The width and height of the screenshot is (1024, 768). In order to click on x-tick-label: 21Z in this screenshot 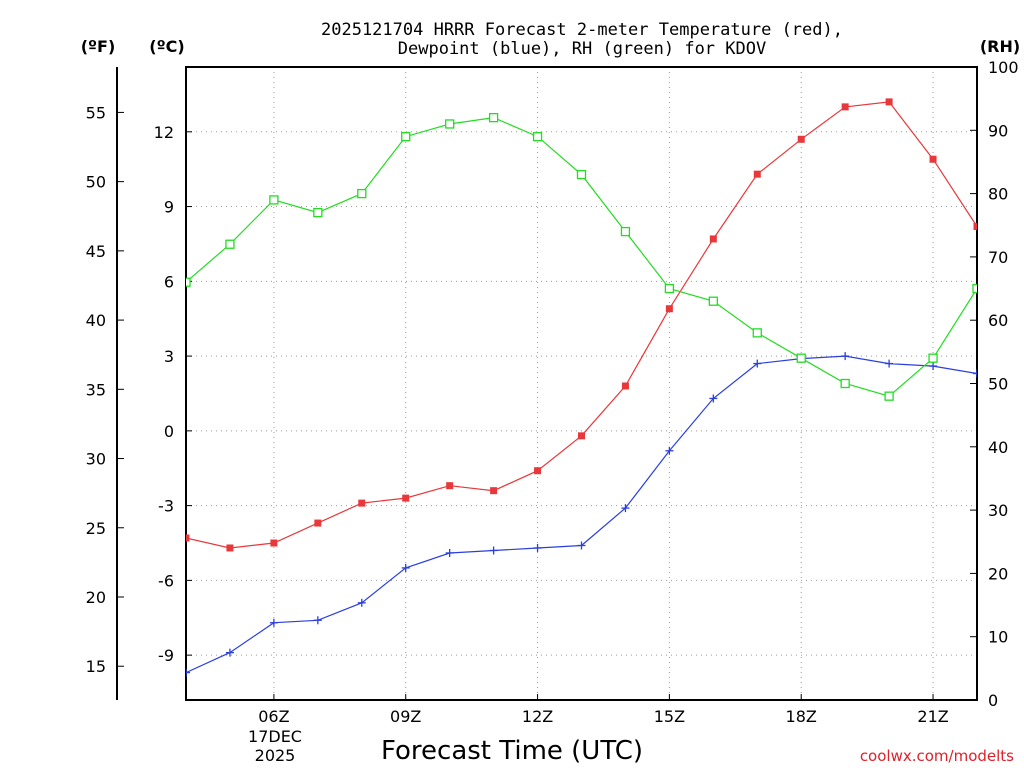, I will do `click(932, 716)`.